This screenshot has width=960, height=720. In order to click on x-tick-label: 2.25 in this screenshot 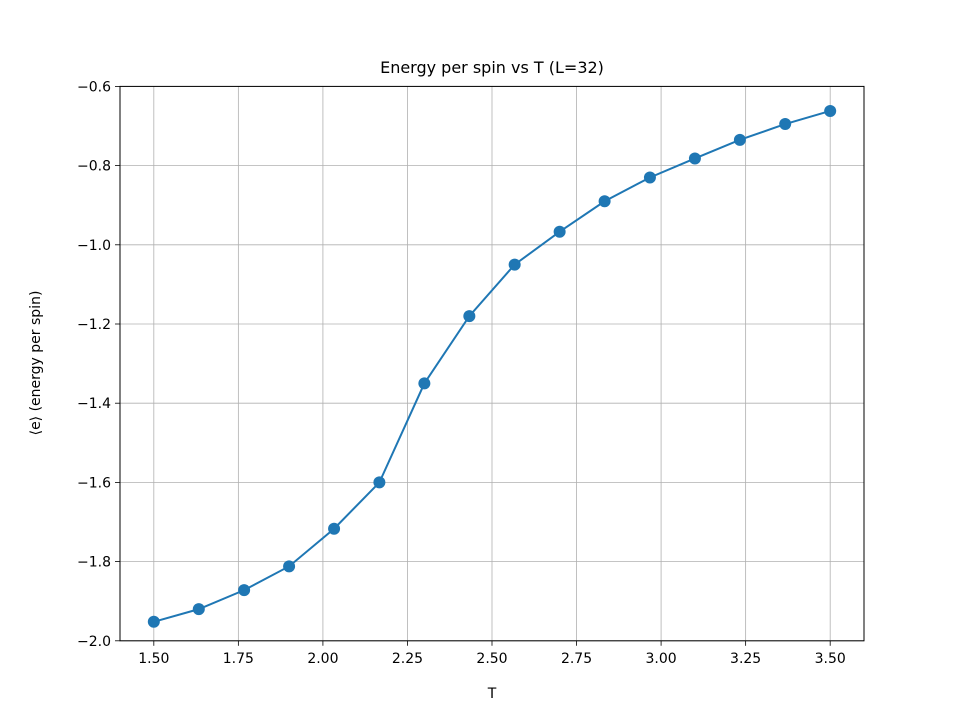, I will do `click(407, 659)`.